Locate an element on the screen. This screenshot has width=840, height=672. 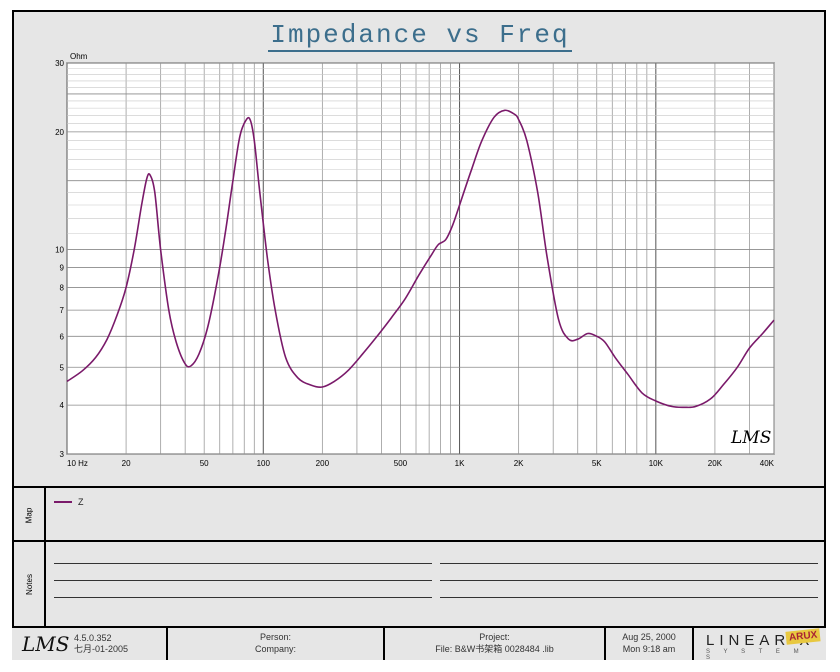
y-tick-label: 5 is located at coordinates (62, 367).